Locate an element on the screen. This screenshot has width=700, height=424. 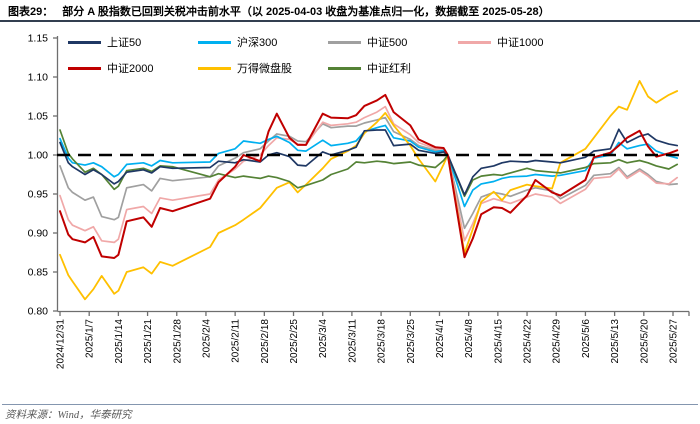
legend-label: 中证500 is located at coordinates (387, 43).